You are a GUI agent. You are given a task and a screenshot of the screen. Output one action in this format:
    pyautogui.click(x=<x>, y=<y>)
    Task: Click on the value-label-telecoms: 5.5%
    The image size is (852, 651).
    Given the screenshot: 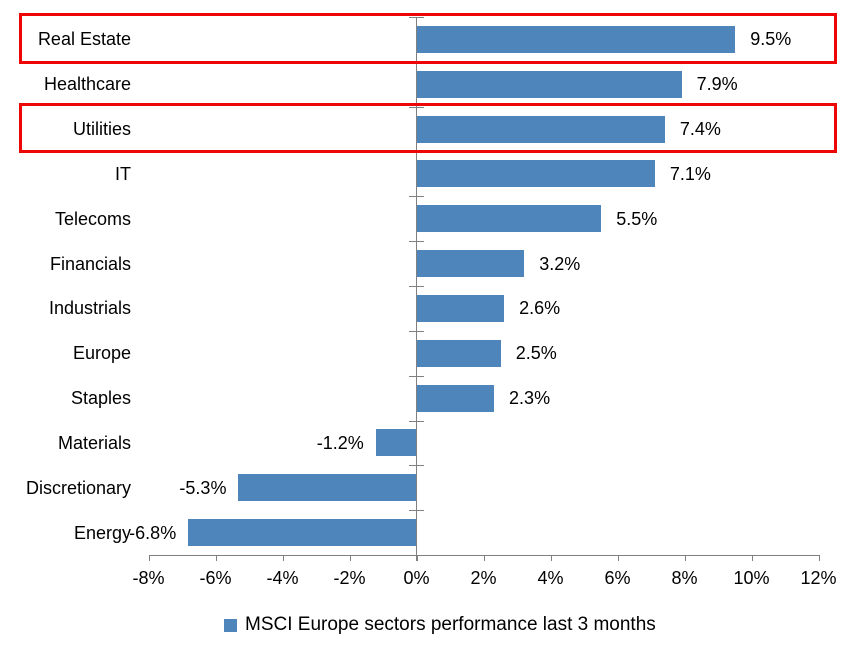 What is the action you would take?
    pyautogui.click(x=637, y=218)
    